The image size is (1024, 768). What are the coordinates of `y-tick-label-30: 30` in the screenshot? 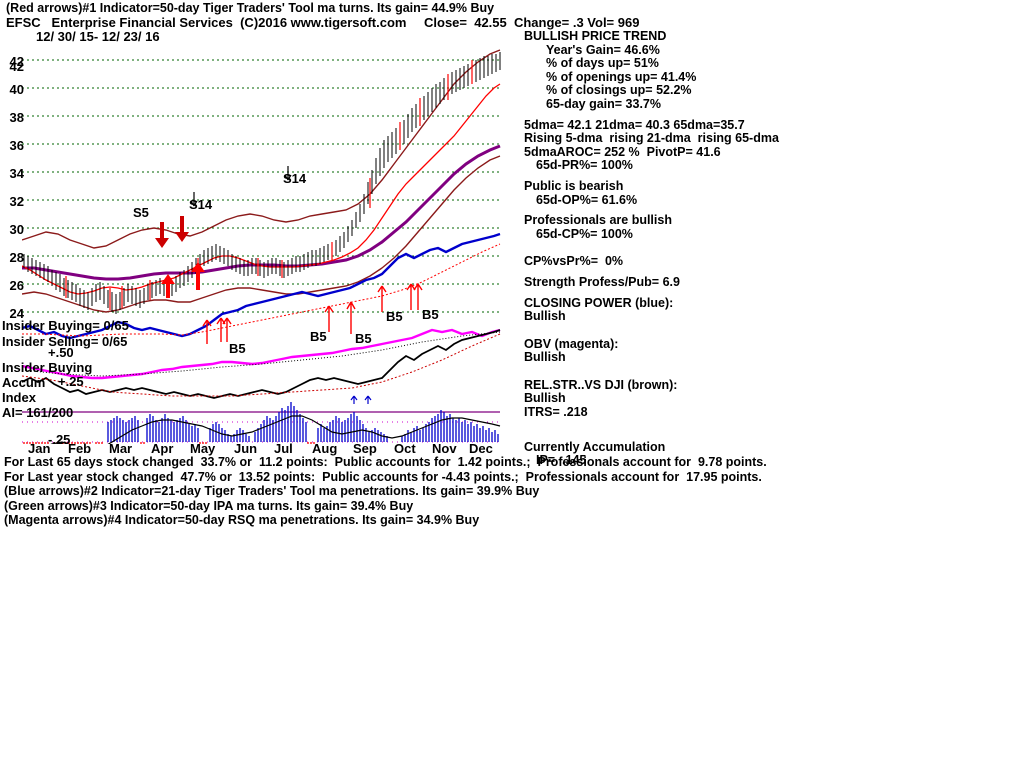 It's located at (16, 229).